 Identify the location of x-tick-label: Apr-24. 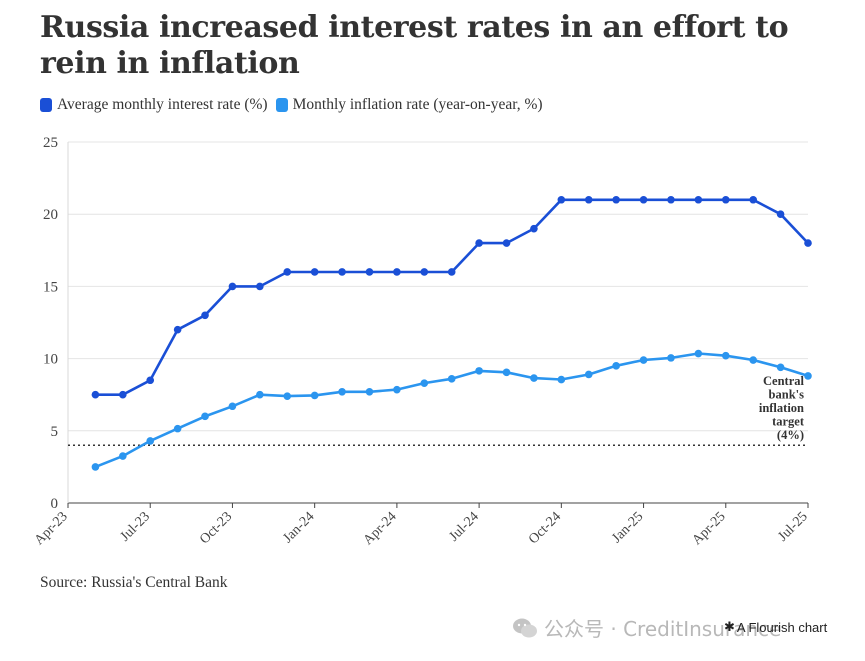
(380, 528).